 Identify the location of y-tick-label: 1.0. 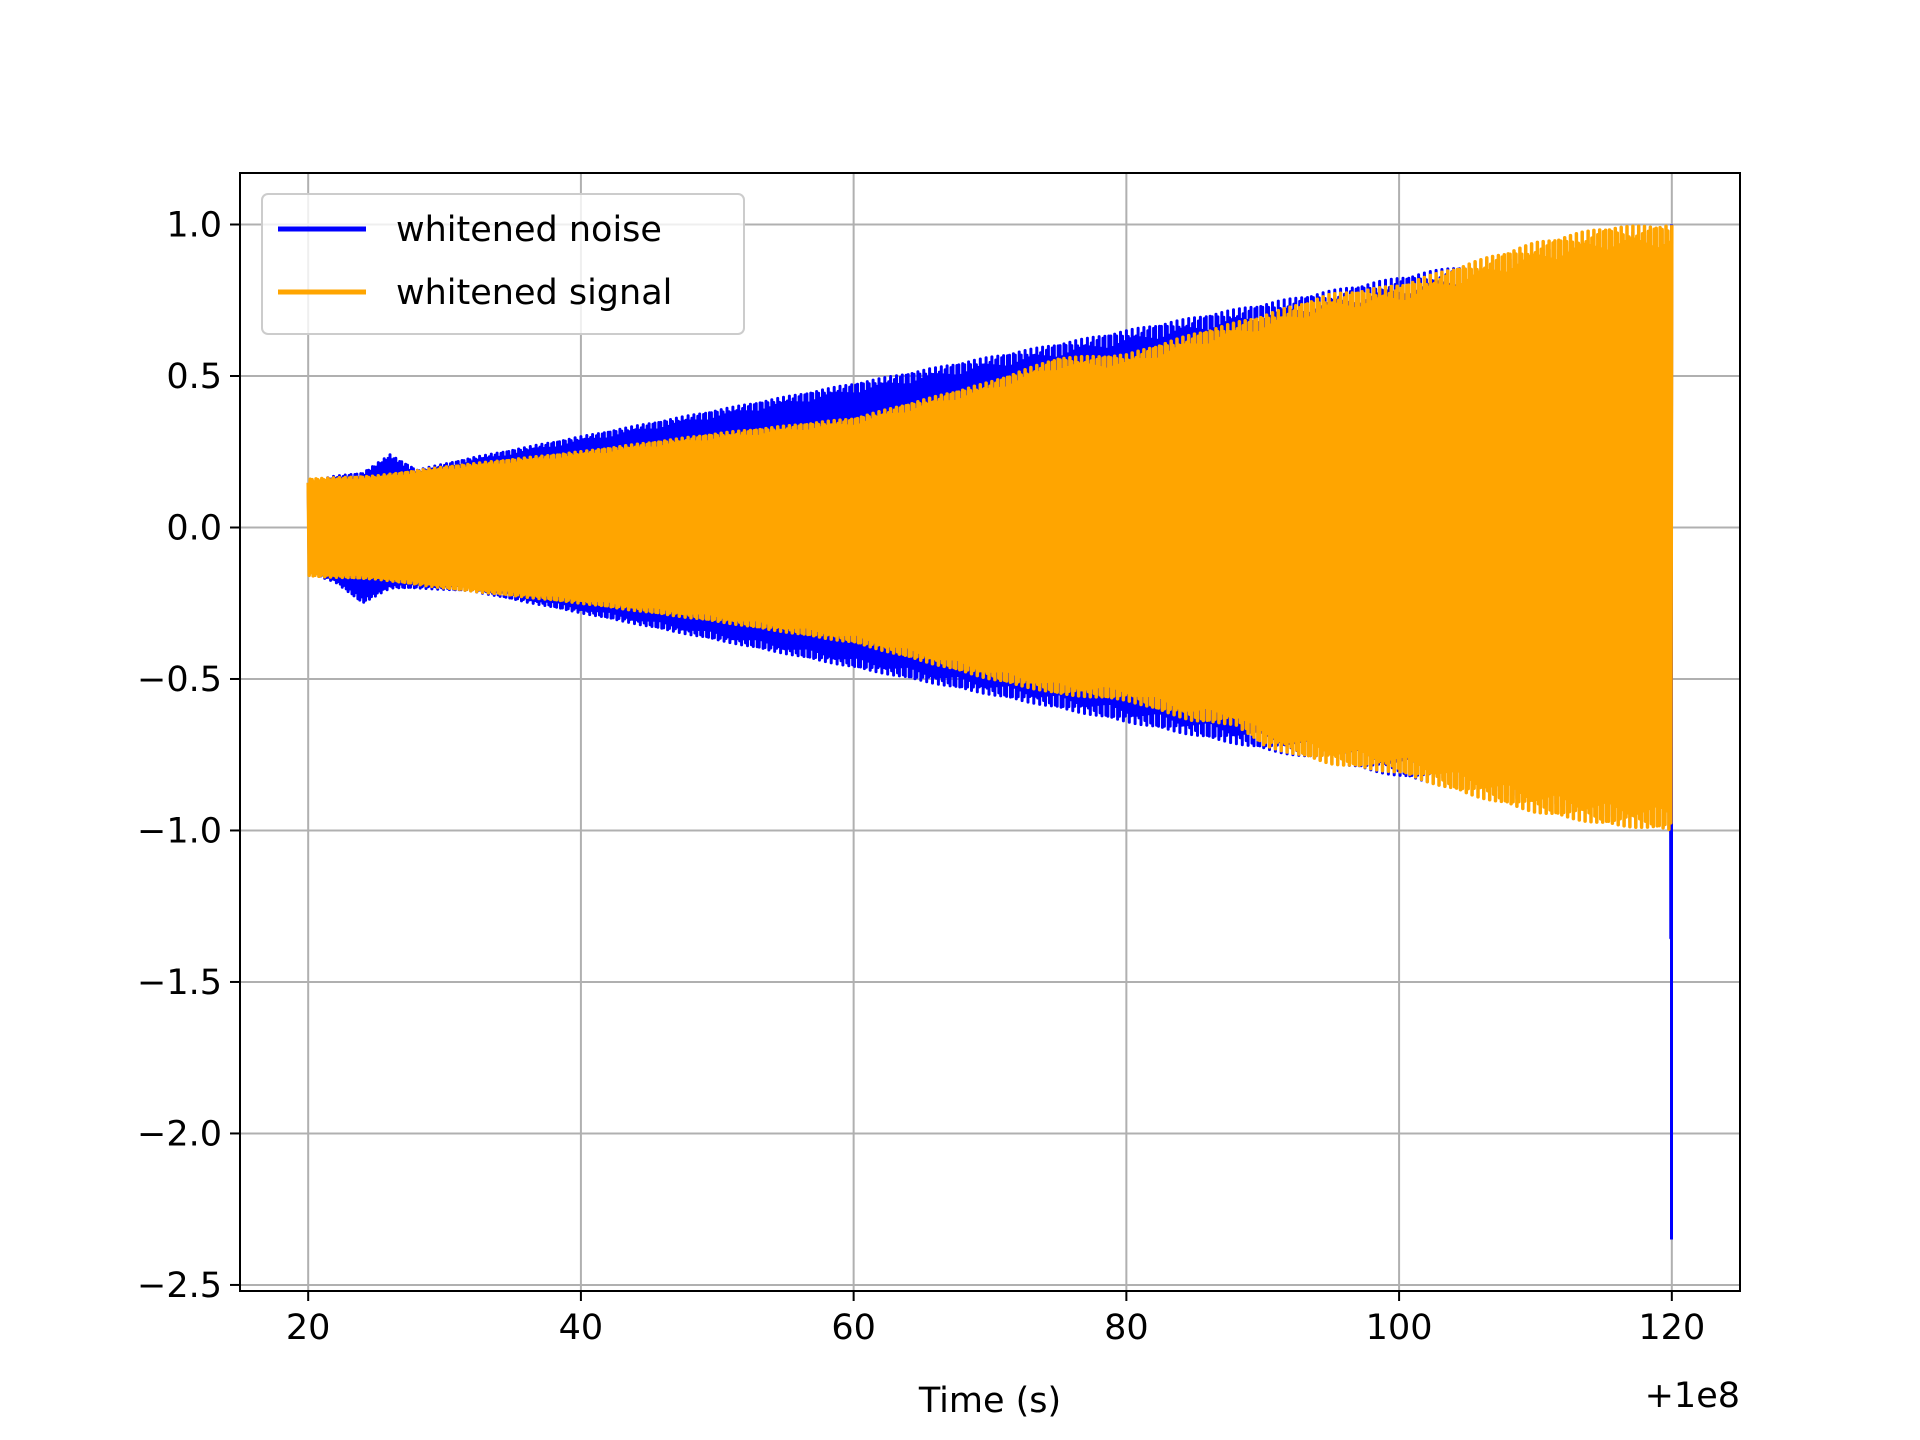
(194, 226).